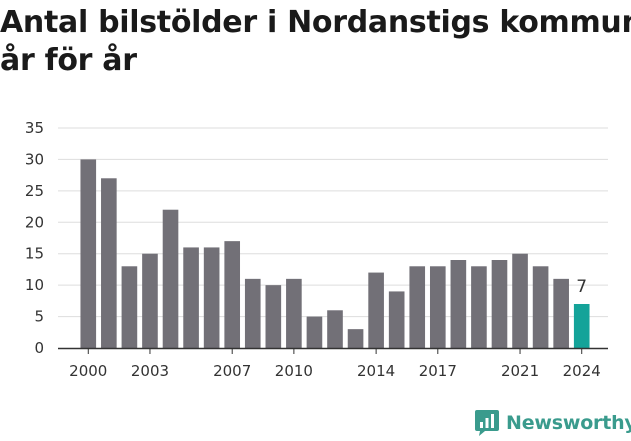  I want to click on newsworthy-logo-icon, so click(487, 423).